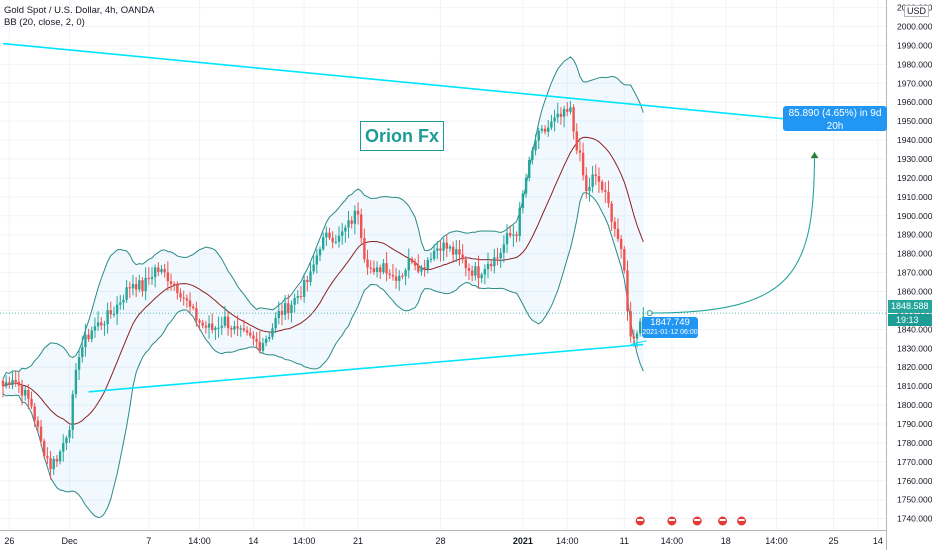 This screenshot has height=550, width=932. I want to click on marker-price: 1847.749, so click(670, 322).